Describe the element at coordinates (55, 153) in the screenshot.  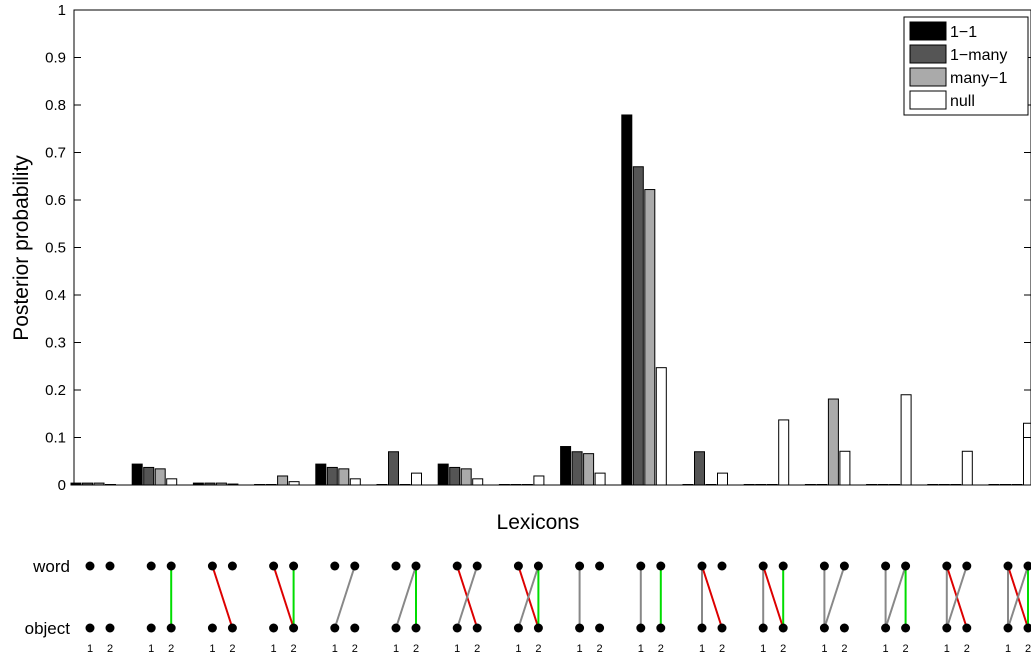
I see `y-tick-label: 0.7` at that location.